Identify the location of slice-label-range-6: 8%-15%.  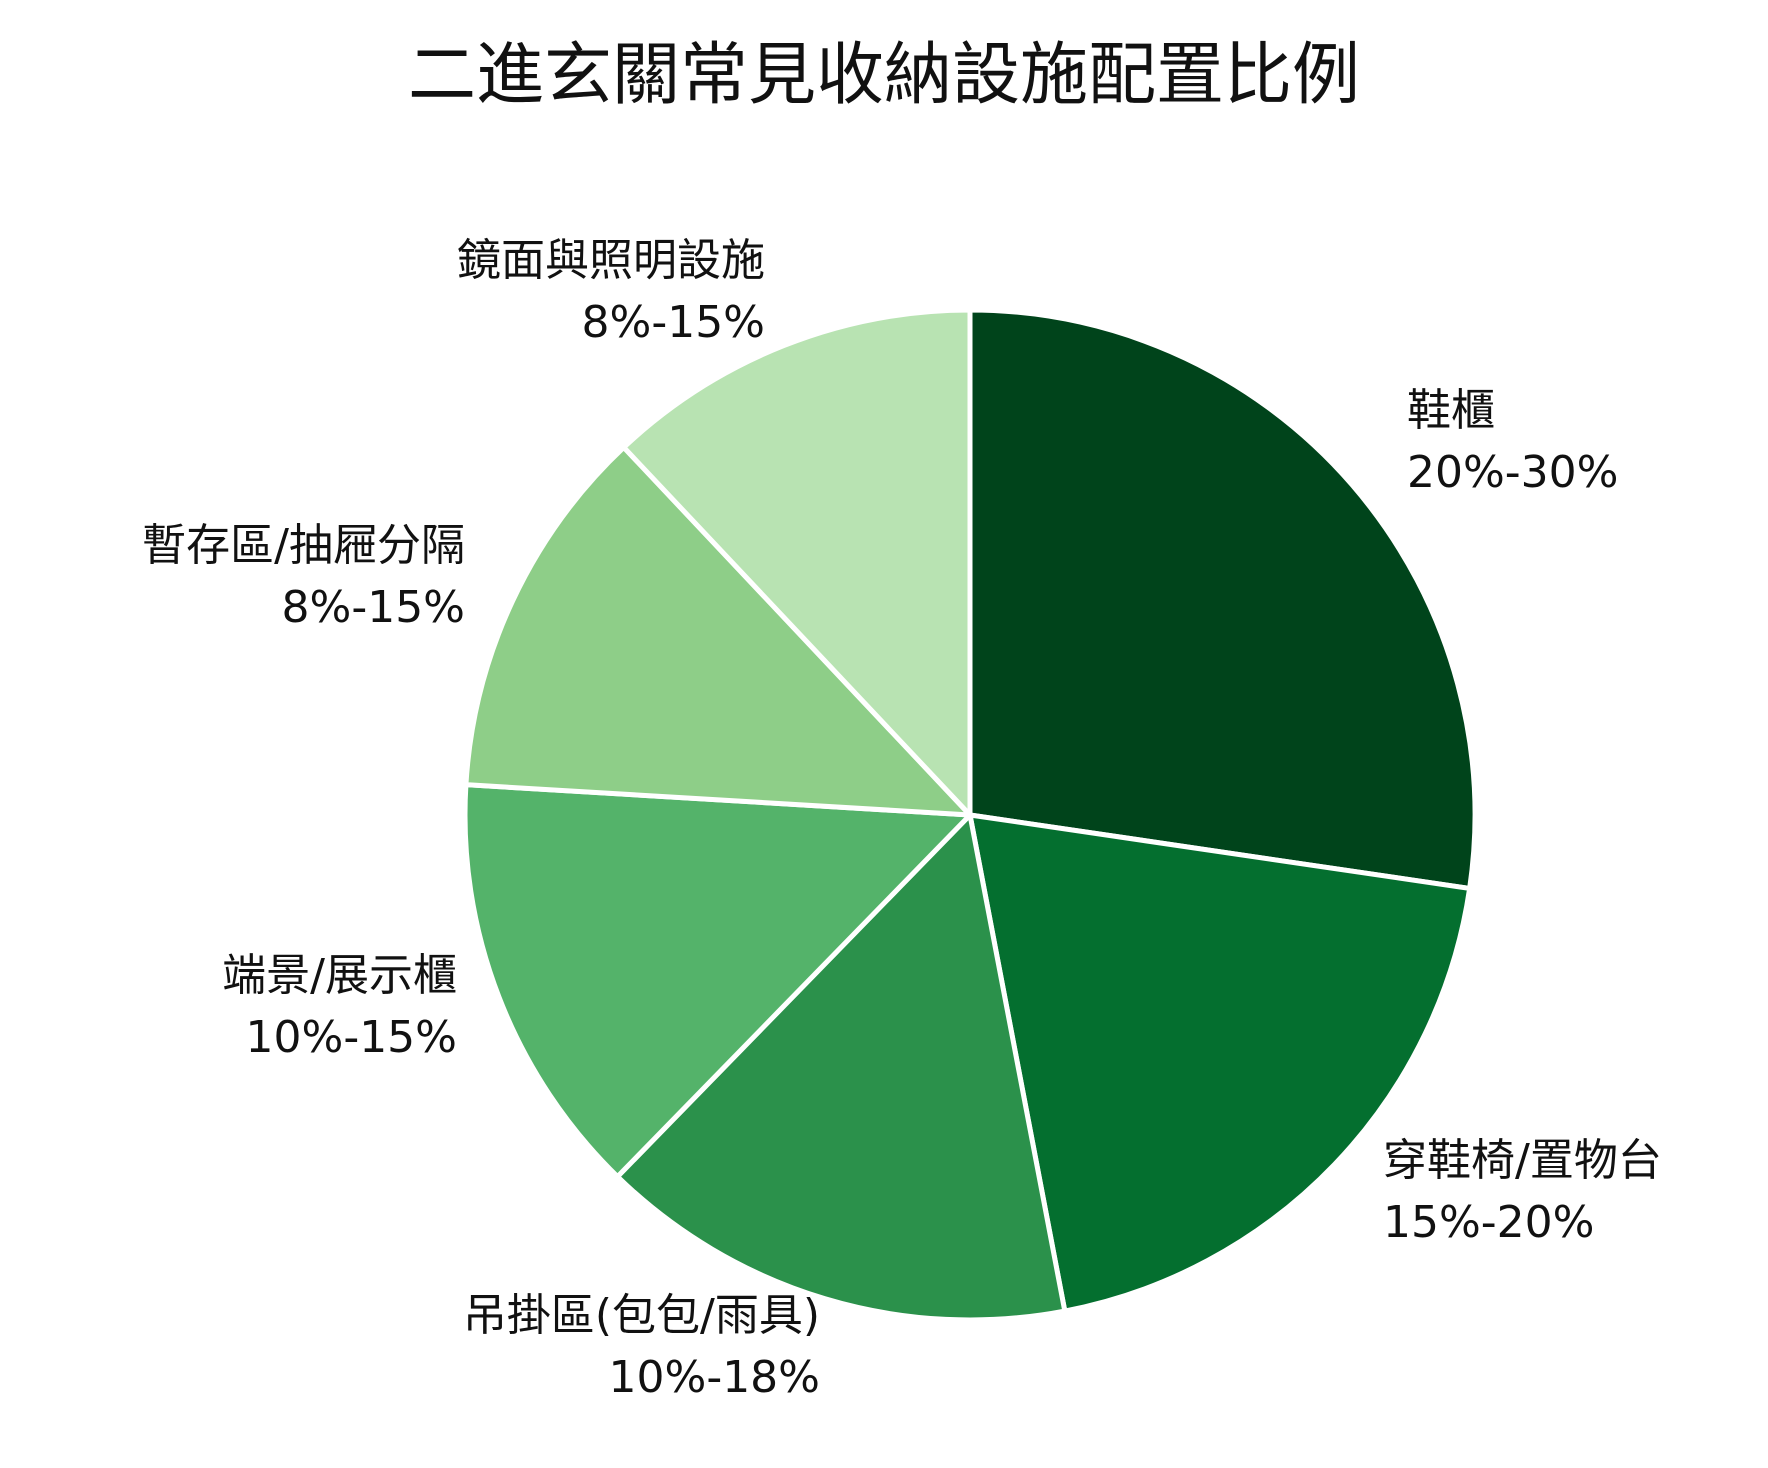
(673, 322).